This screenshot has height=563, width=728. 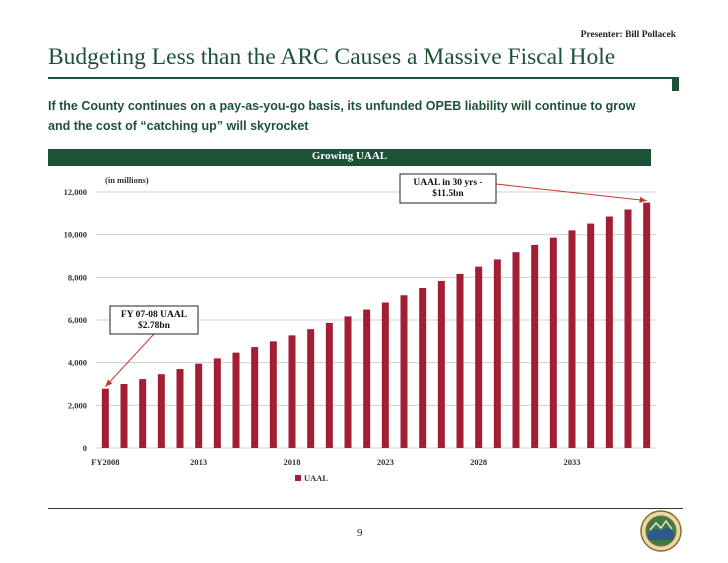 I want to click on annotation-label: $11.5bn, so click(x=448, y=193).